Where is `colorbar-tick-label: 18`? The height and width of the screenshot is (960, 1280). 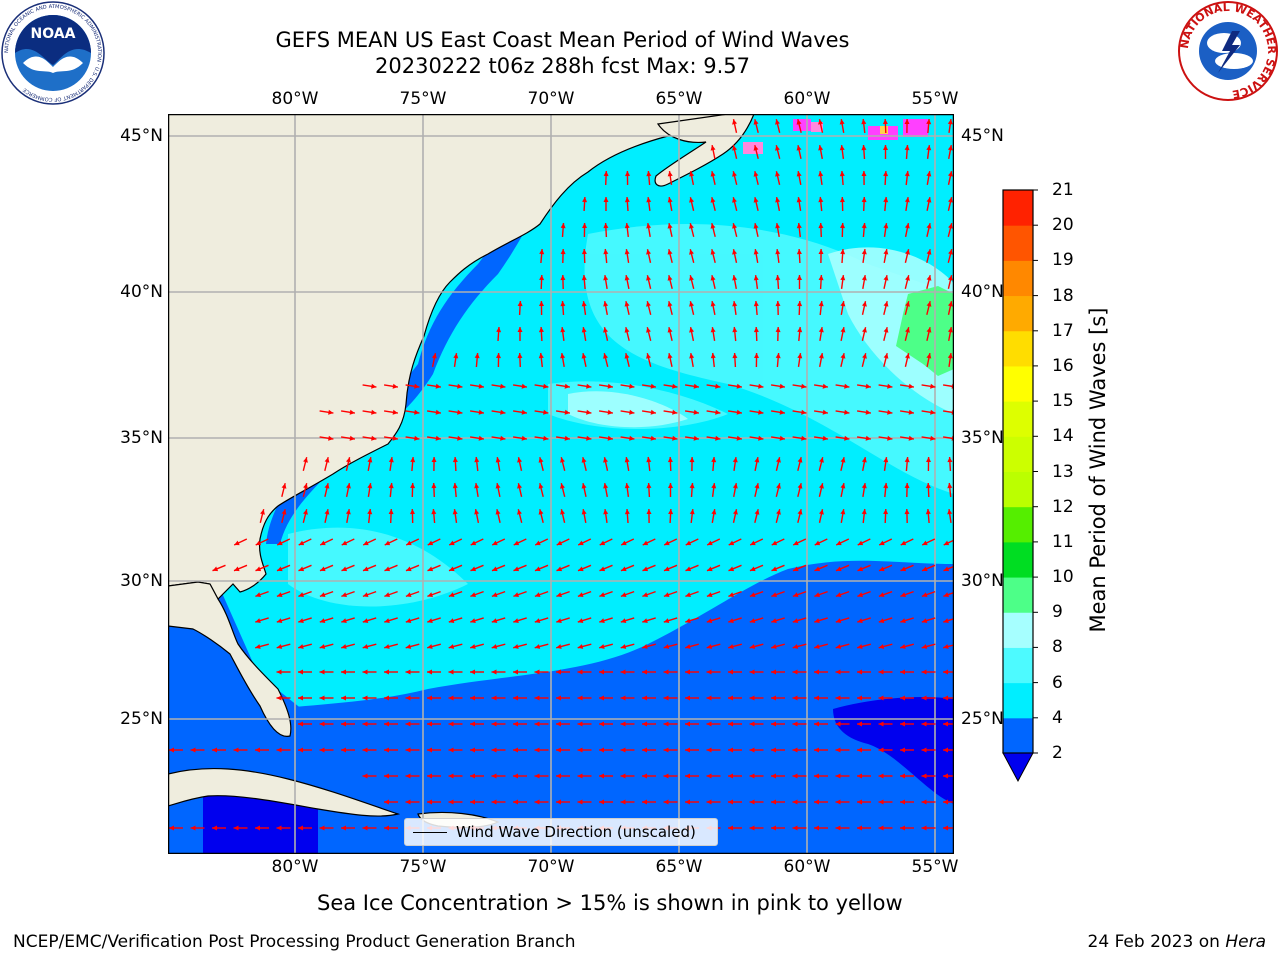
colorbar-tick-label: 18 is located at coordinates (1063, 295).